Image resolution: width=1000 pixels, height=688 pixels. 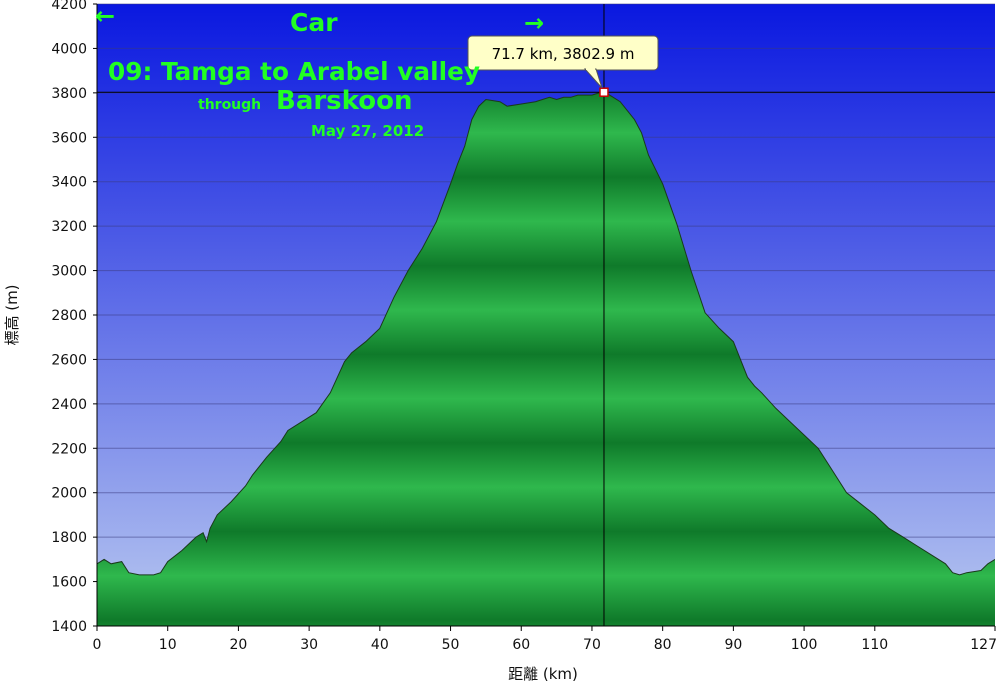 What do you see at coordinates (314, 22) in the screenshot?
I see `mode-annotation: Car` at bounding box center [314, 22].